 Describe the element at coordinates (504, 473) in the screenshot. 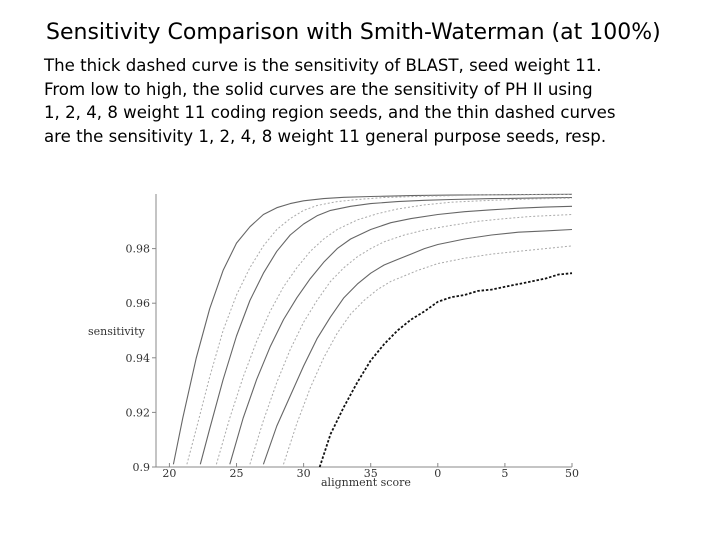

I see `x-tick-label: 5` at that location.